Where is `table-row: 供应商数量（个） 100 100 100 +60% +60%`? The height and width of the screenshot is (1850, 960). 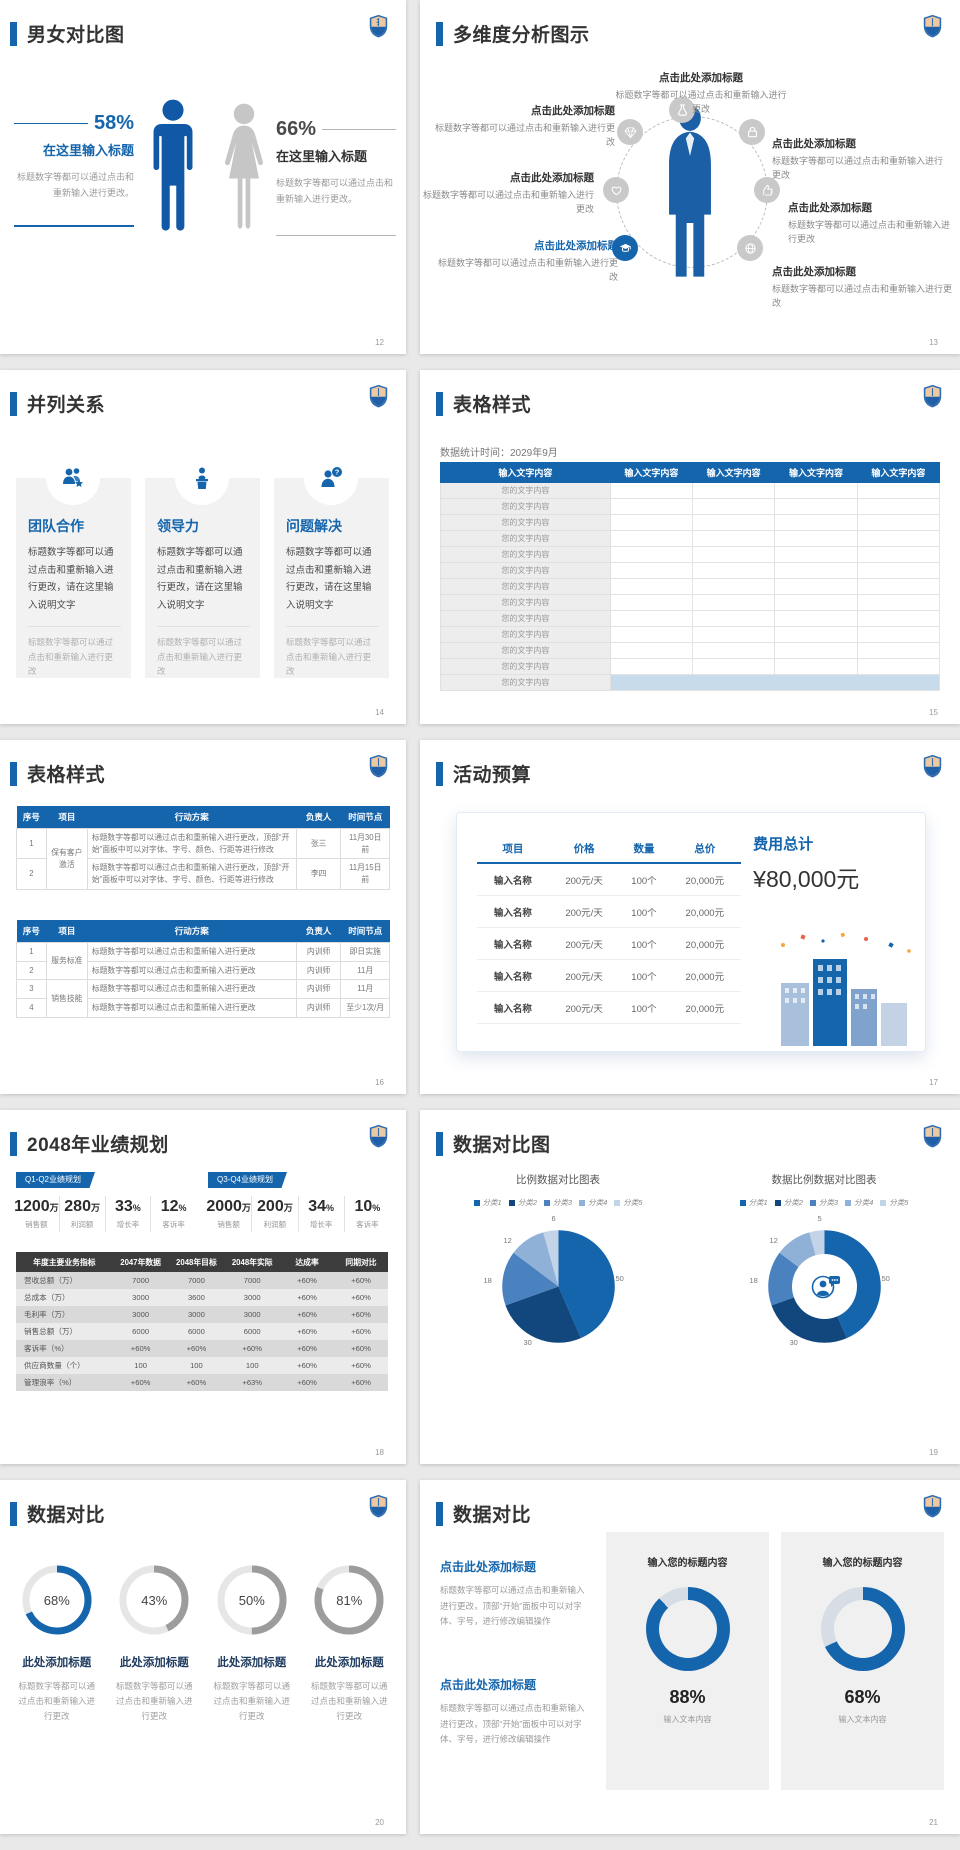 table-row: 供应商数量（个） 100 100 100 +60% +60% is located at coordinates (202, 1365).